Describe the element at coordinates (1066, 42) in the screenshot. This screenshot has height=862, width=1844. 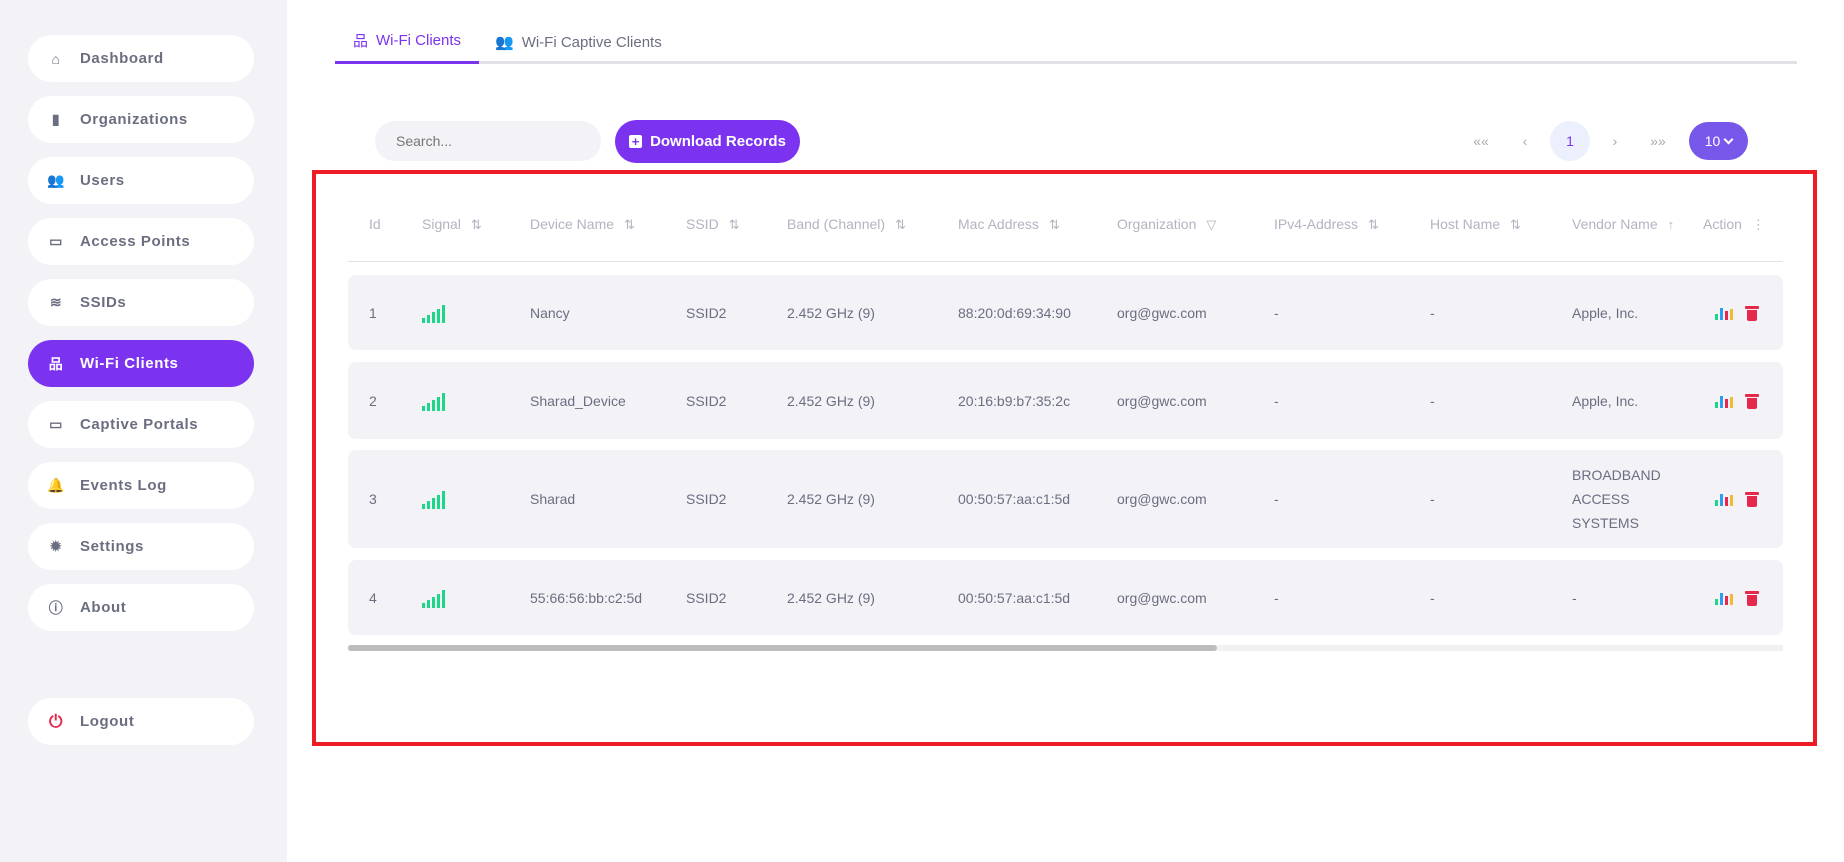
I see `tab-bar: 品 Wi-Fi Clients 👥 Wi-Fi Captive Clients` at that location.